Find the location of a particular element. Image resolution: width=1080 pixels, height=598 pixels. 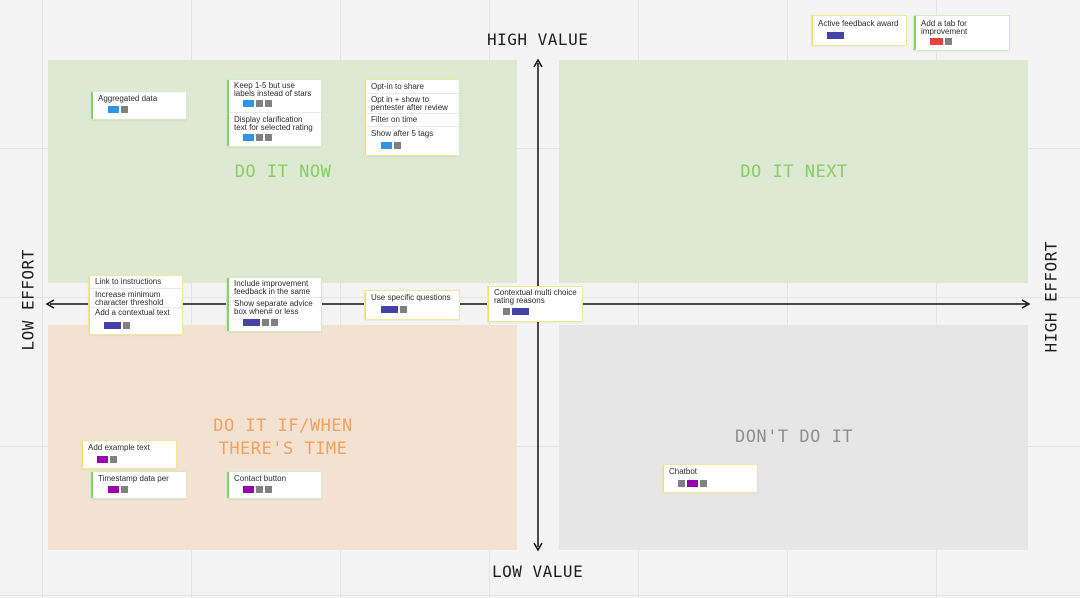

note-text: Contextual multi choice rating reasons is located at coordinates (535, 296).